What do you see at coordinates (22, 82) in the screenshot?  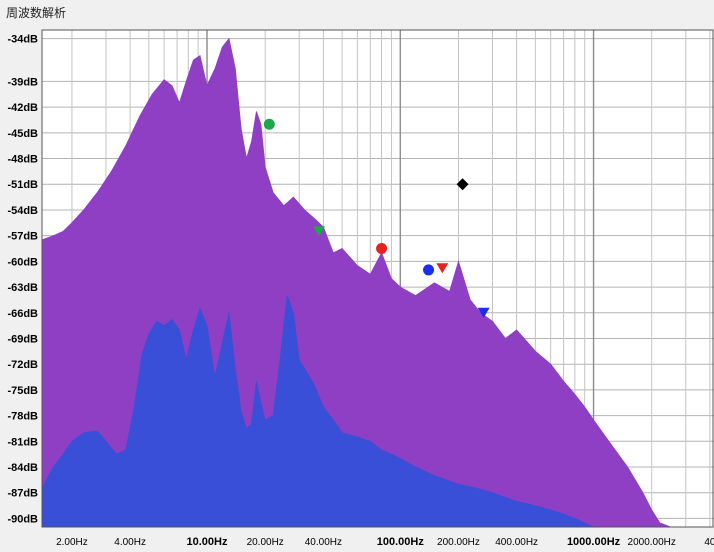 I see `y-tick-label-1: -39dB` at bounding box center [22, 82].